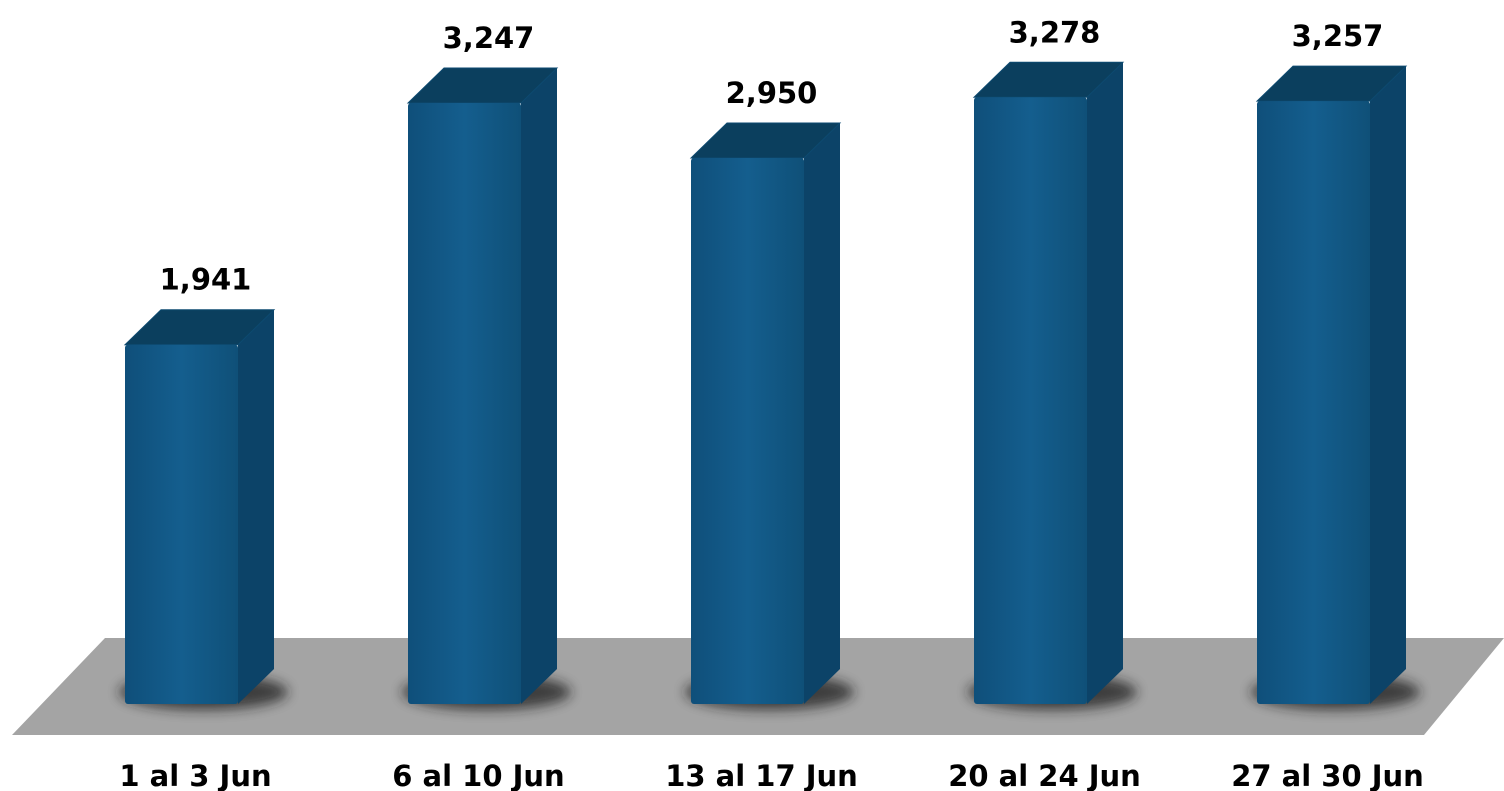  What do you see at coordinates (1055, 32) in the screenshot?
I see `data-label: 3,278` at bounding box center [1055, 32].